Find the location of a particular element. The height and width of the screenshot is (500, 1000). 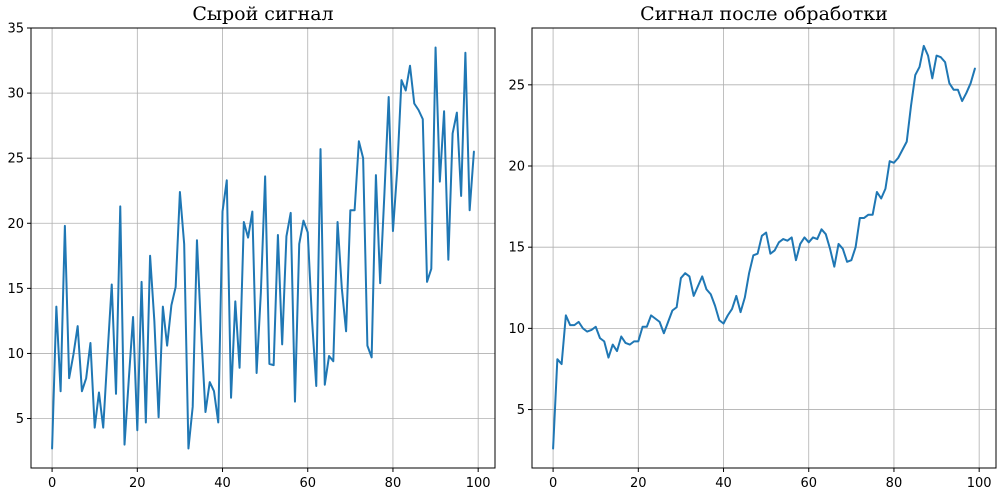

raw-y-tick-label-10: 10 is located at coordinates (15, 354).